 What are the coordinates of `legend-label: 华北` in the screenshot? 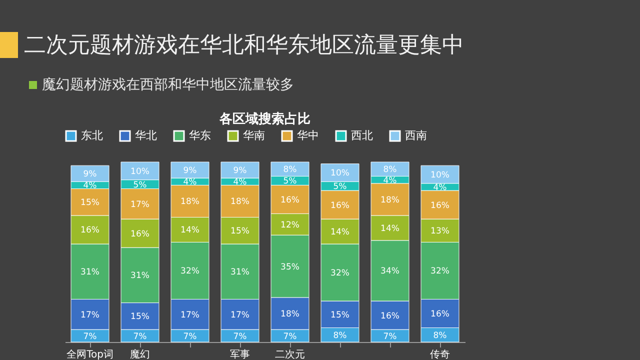 It's located at (146, 135).